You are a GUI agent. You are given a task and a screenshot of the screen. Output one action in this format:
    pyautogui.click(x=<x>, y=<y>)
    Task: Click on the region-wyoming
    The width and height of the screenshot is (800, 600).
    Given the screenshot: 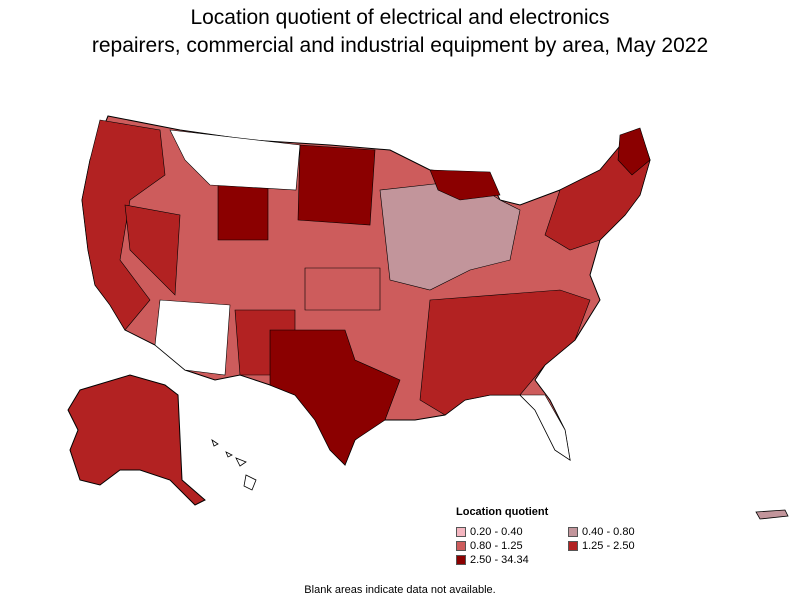 What is the action you would take?
    pyautogui.click(x=243, y=212)
    